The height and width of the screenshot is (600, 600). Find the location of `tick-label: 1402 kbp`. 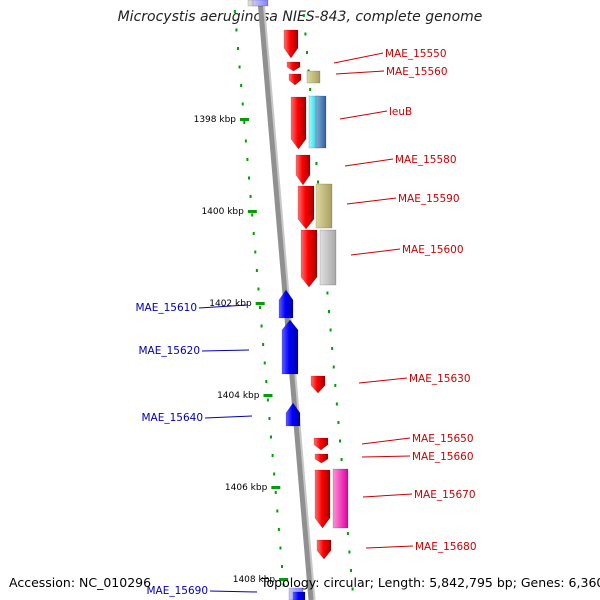

tick-label: 1402 kbp is located at coordinates (230, 304).